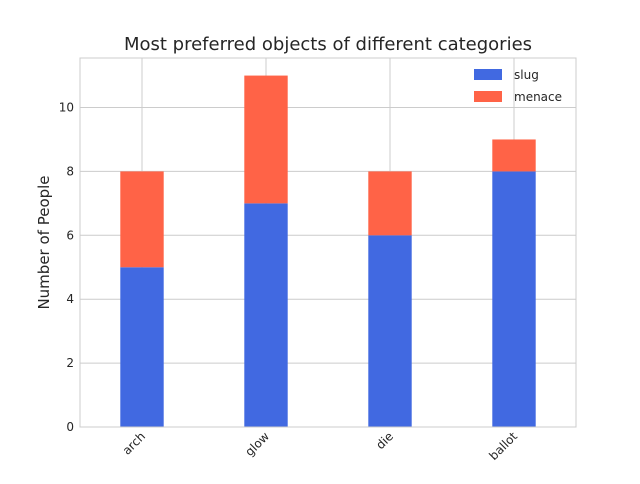 The width and height of the screenshot is (640, 484). Describe the element at coordinates (134, 443) in the screenshot. I see `x-tick-label: arch` at that location.